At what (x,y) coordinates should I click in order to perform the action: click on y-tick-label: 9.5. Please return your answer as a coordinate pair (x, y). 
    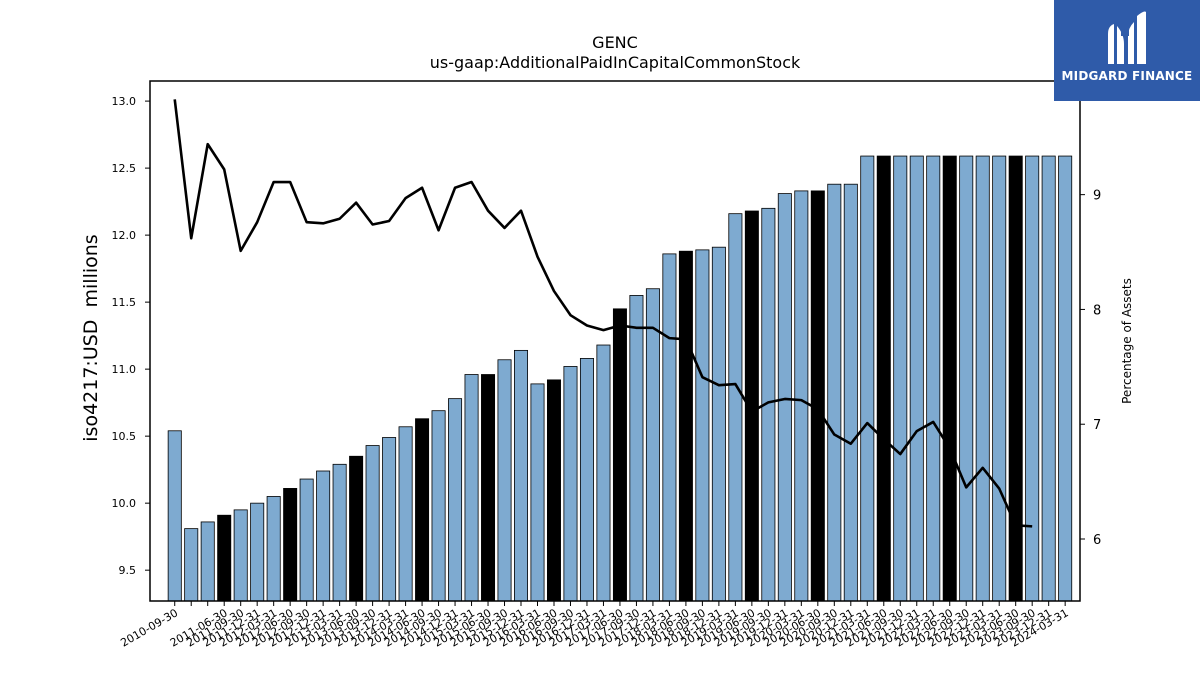
    Looking at the image, I should click on (128, 570).